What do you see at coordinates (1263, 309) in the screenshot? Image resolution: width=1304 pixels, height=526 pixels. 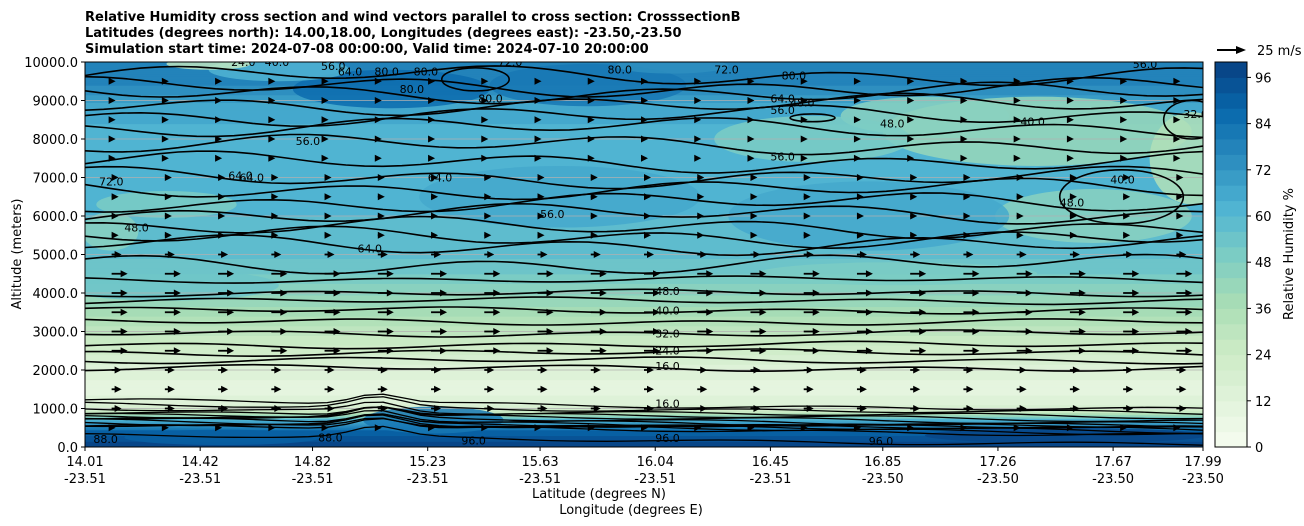 I see `colorbar-tick-label: 36` at bounding box center [1263, 309].